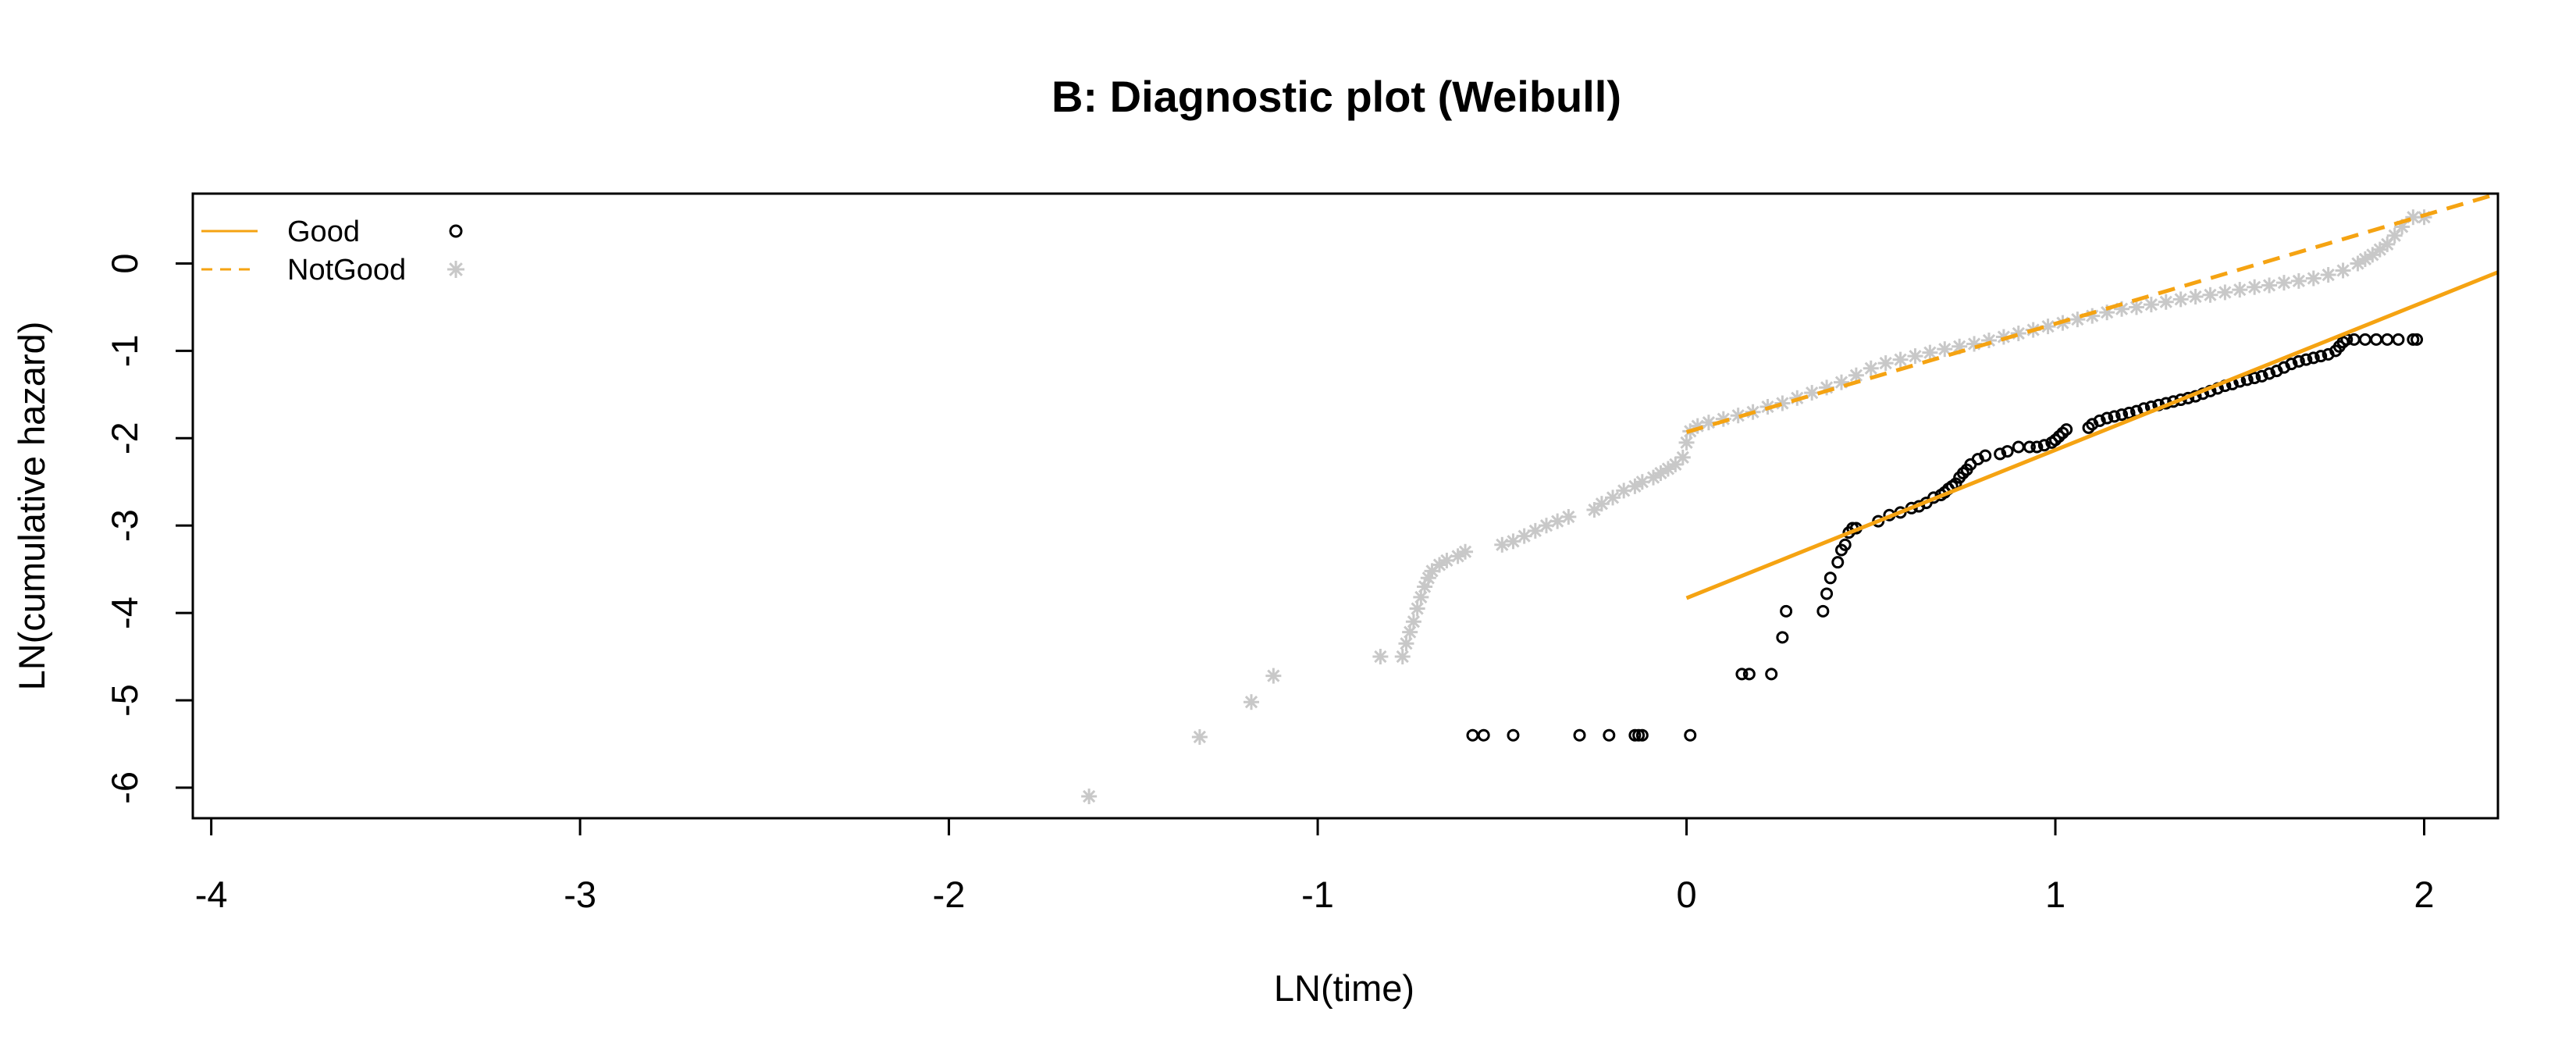 The image size is (2576, 1054). I want to click on y-axis-label: LN(cumulative hazard), so click(32, 506).